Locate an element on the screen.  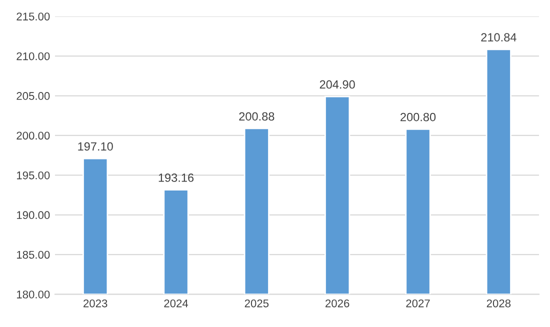
data-label: 200.80 is located at coordinates (418, 117).